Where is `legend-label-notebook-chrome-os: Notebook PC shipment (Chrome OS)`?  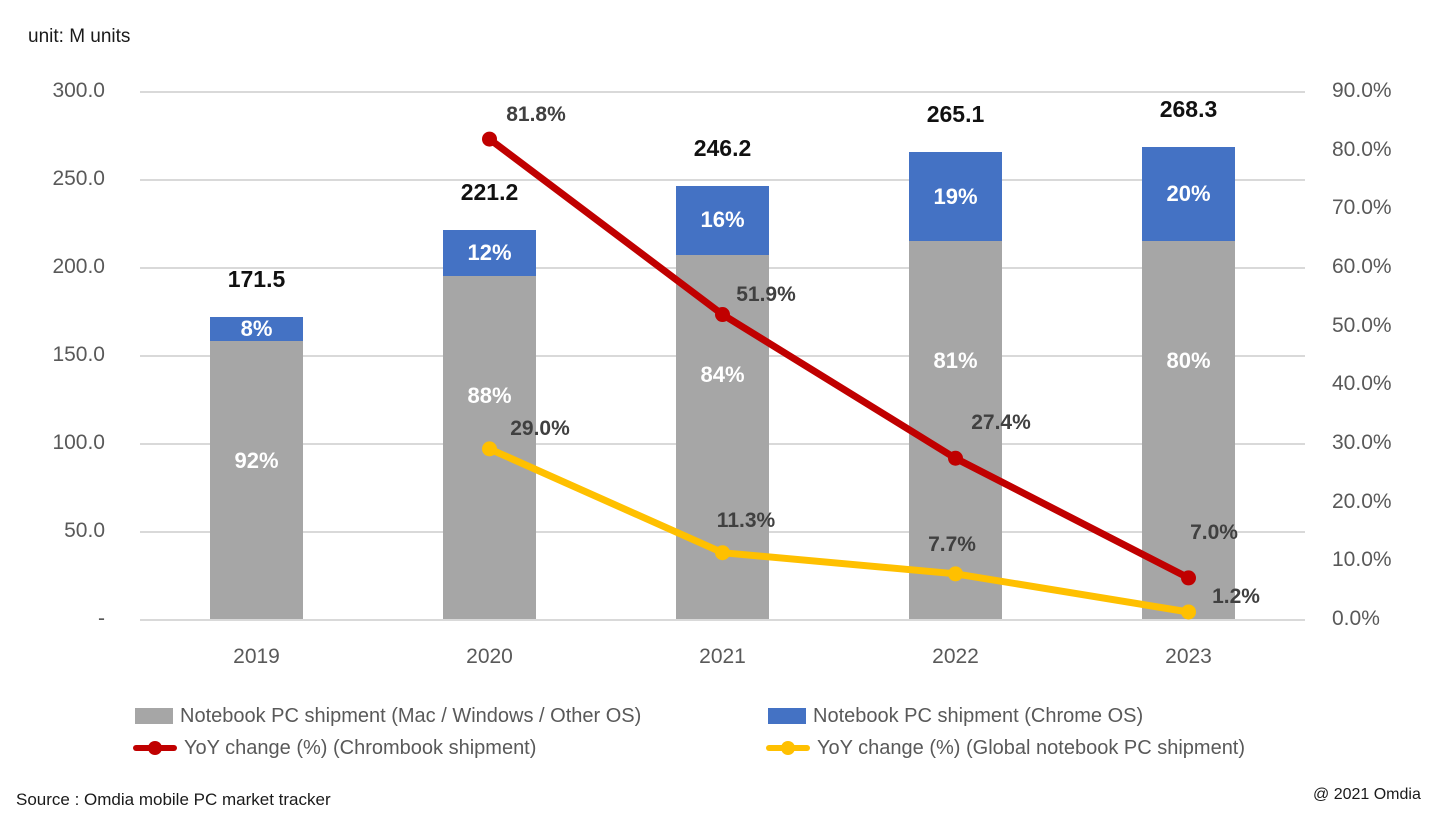 legend-label-notebook-chrome-os: Notebook PC shipment (Chrome OS) is located at coordinates (978, 716).